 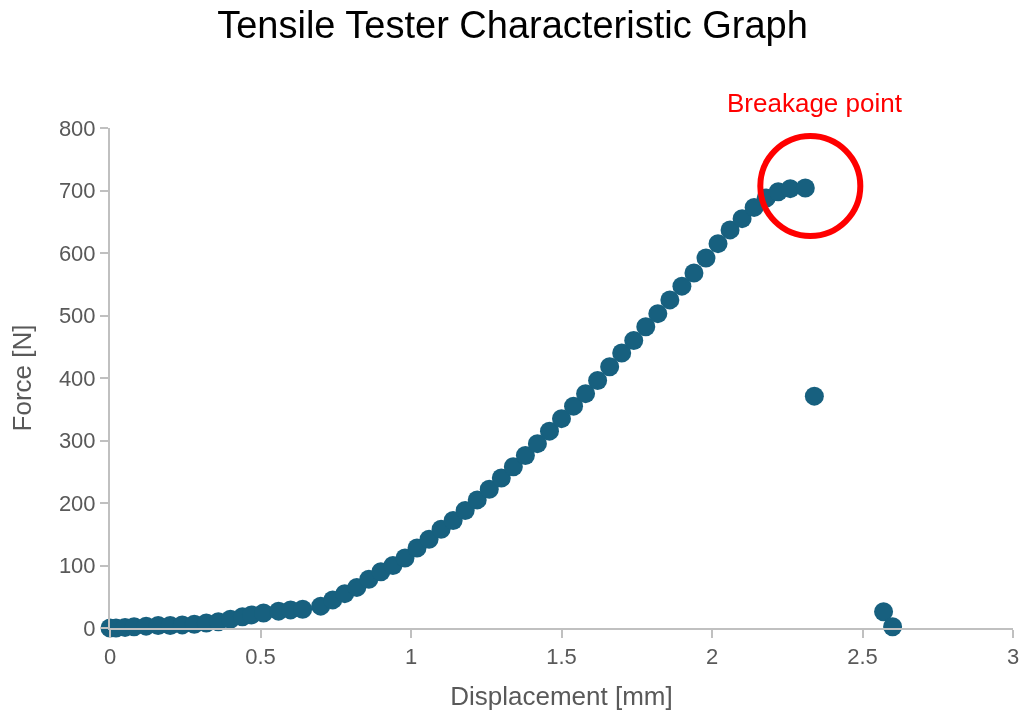 What do you see at coordinates (77, 441) in the screenshot?
I see `y-tick-label: 300` at bounding box center [77, 441].